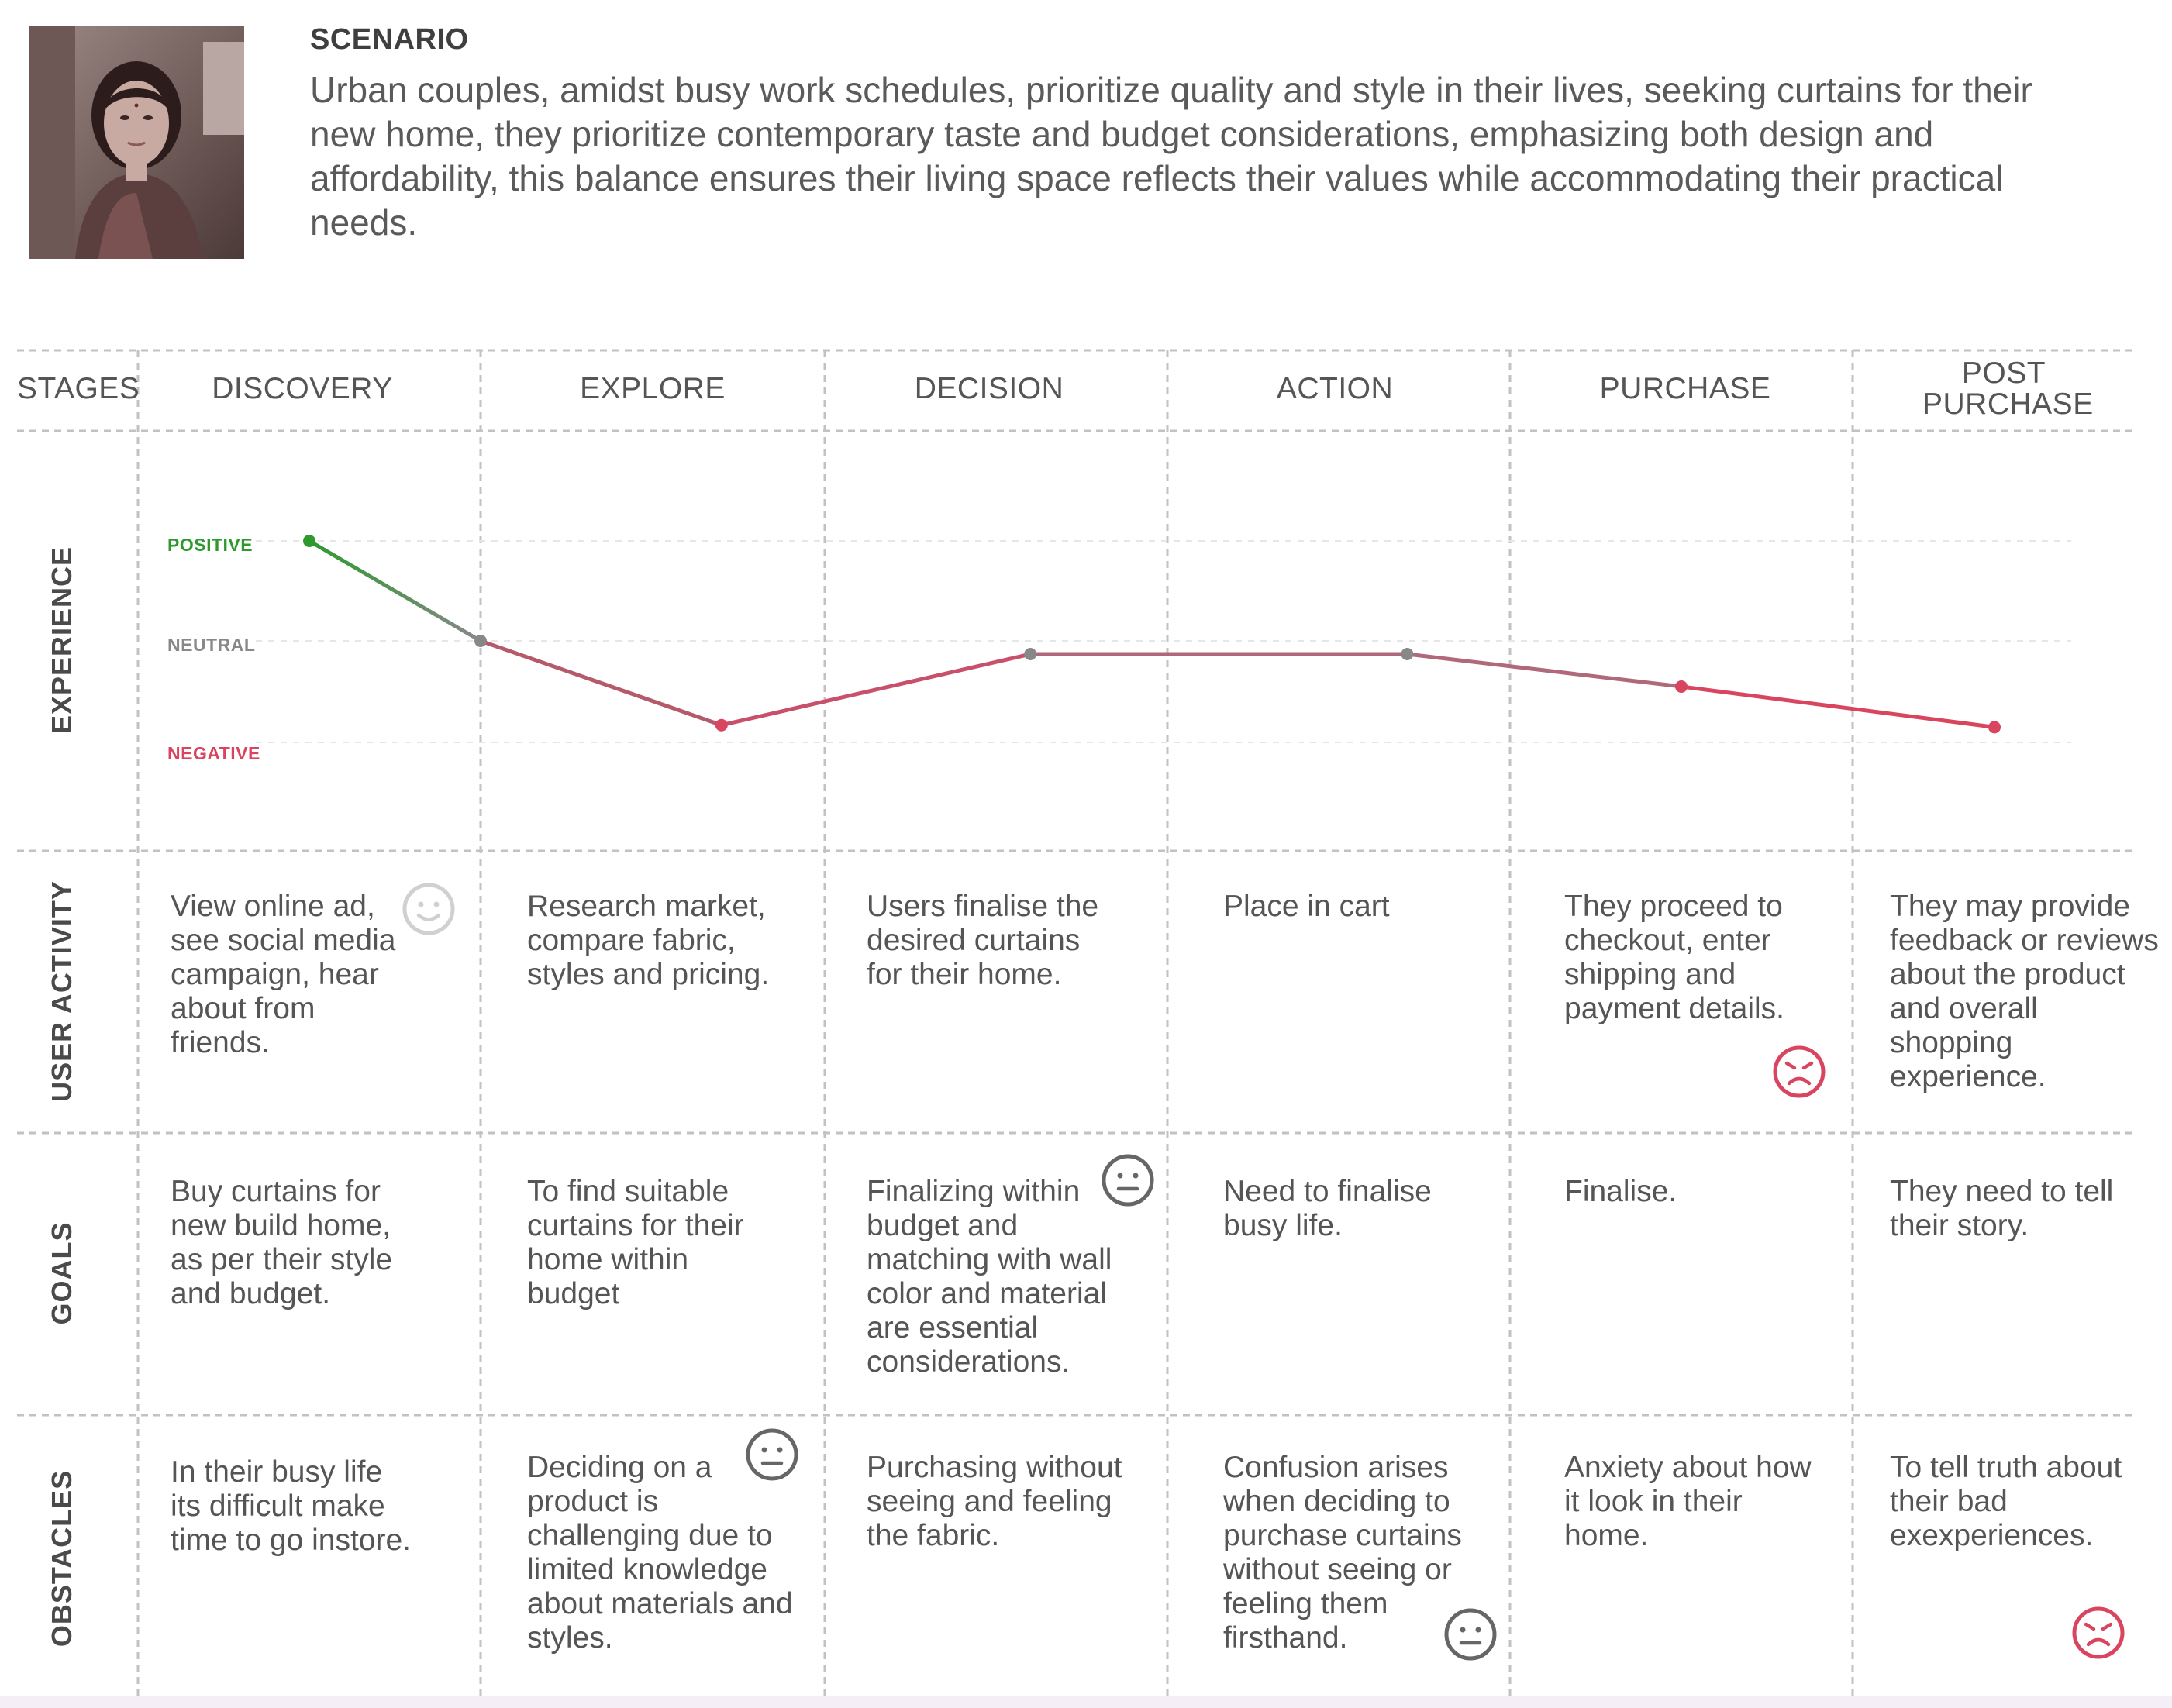 The width and height of the screenshot is (2172, 1708). What do you see at coordinates (214, 753) in the screenshot?
I see `level-negative: NEGATIVE` at bounding box center [214, 753].